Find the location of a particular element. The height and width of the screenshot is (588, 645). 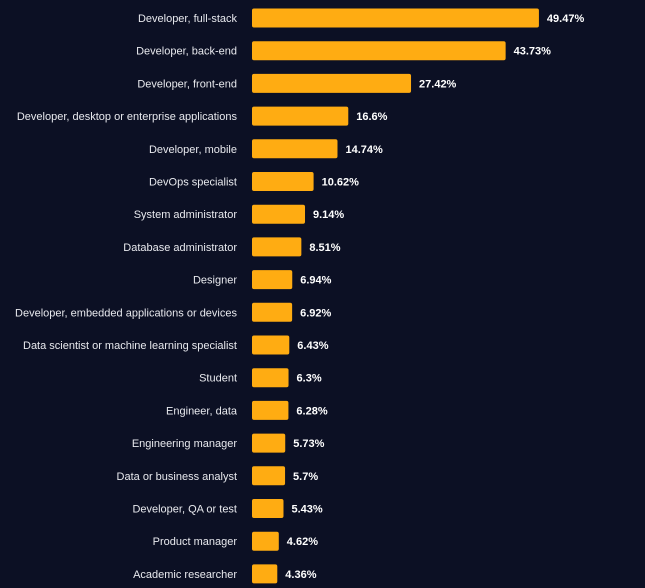

bar-row: Engineering manager 5.73% is located at coordinates (228, 443).